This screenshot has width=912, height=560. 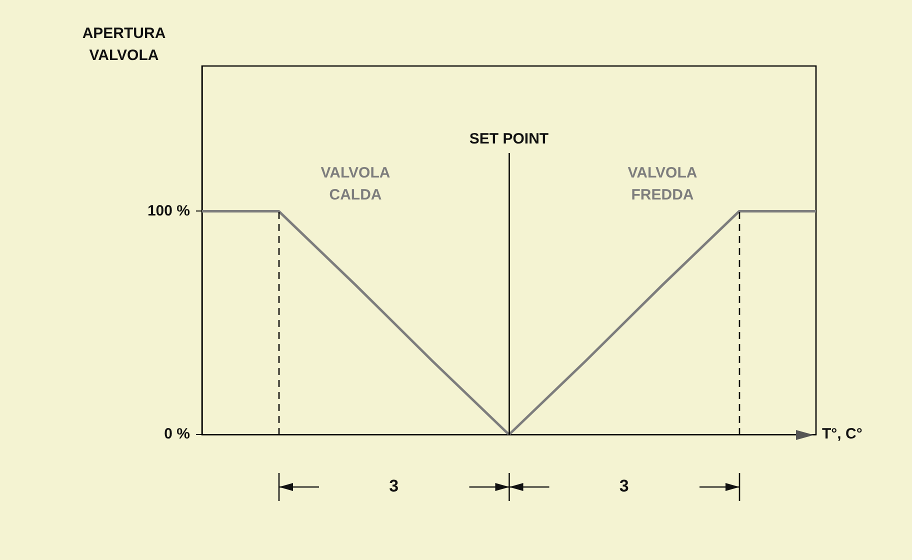 What do you see at coordinates (124, 44) in the screenshot?
I see `y-axis-title: APERTURA VALVOLA` at bounding box center [124, 44].